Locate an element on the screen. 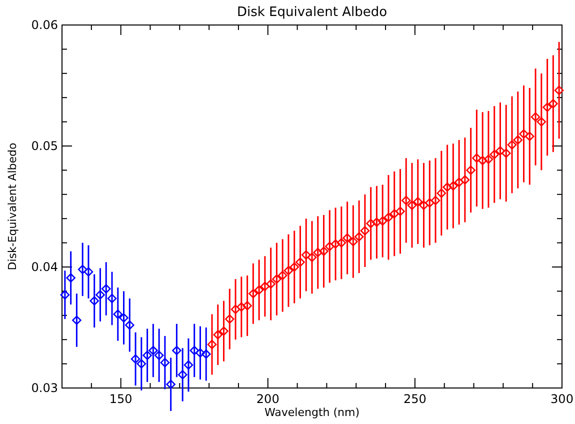  y-tick-label: 0.05 is located at coordinates (44, 146).